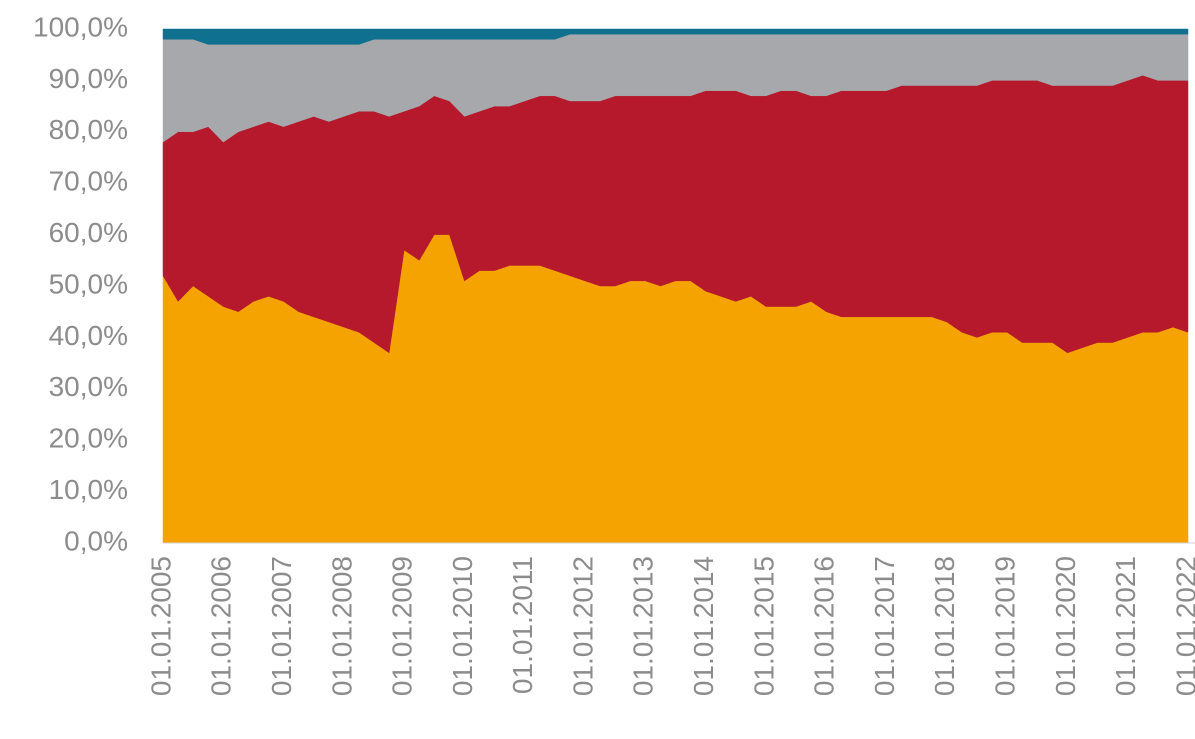  What do you see at coordinates (281, 626) in the screenshot?
I see `x-tick-label: 01.01.2007` at bounding box center [281, 626].